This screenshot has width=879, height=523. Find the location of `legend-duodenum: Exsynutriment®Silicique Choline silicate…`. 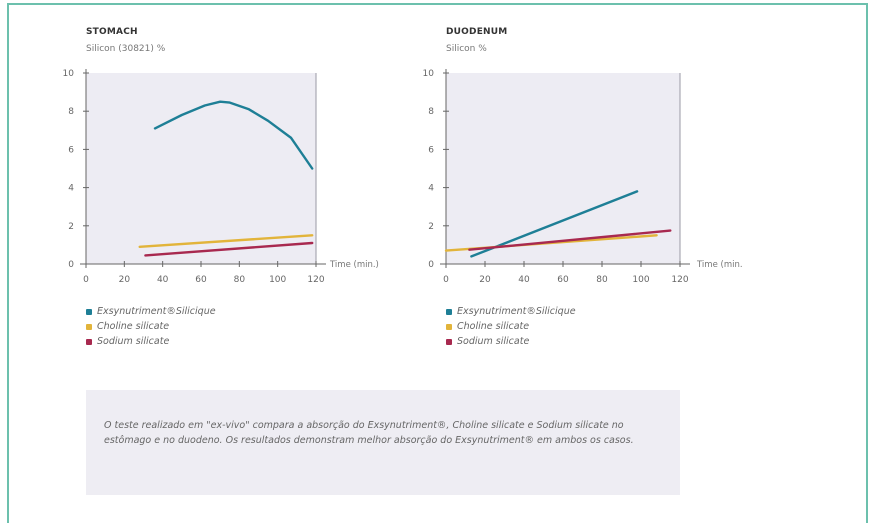

legend-duodenum: Exsynutriment®Silicique Choline silicate… is located at coordinates (511, 326).